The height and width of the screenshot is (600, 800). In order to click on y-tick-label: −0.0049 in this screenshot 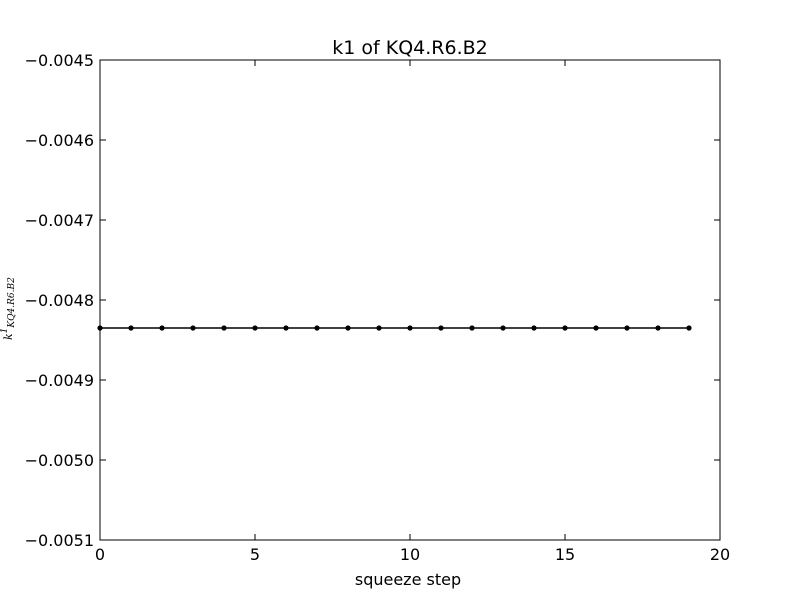, I will do `click(59, 380)`.